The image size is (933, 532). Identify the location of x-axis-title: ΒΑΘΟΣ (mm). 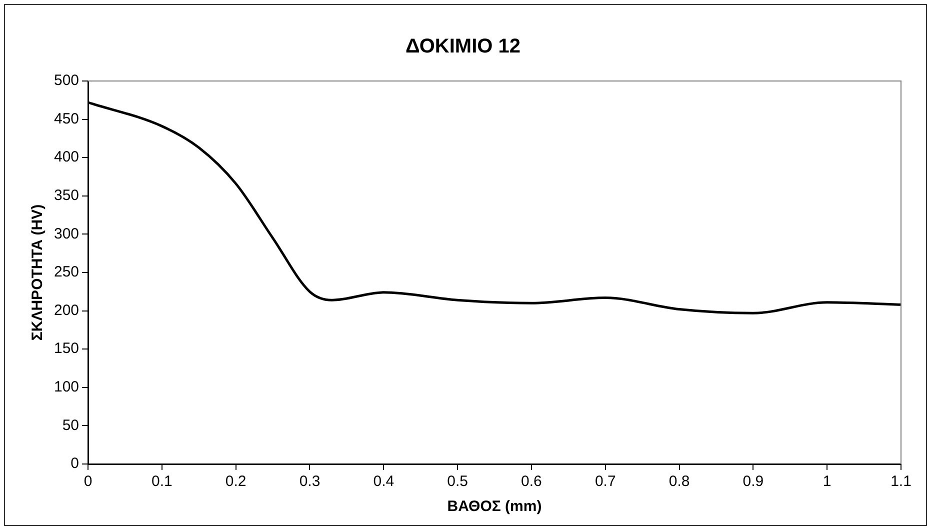
(494, 507).